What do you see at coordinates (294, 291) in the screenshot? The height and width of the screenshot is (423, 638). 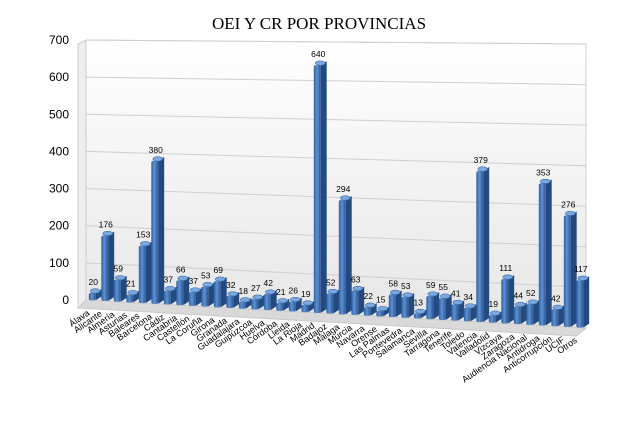 I see `data-label: 26` at bounding box center [294, 291].